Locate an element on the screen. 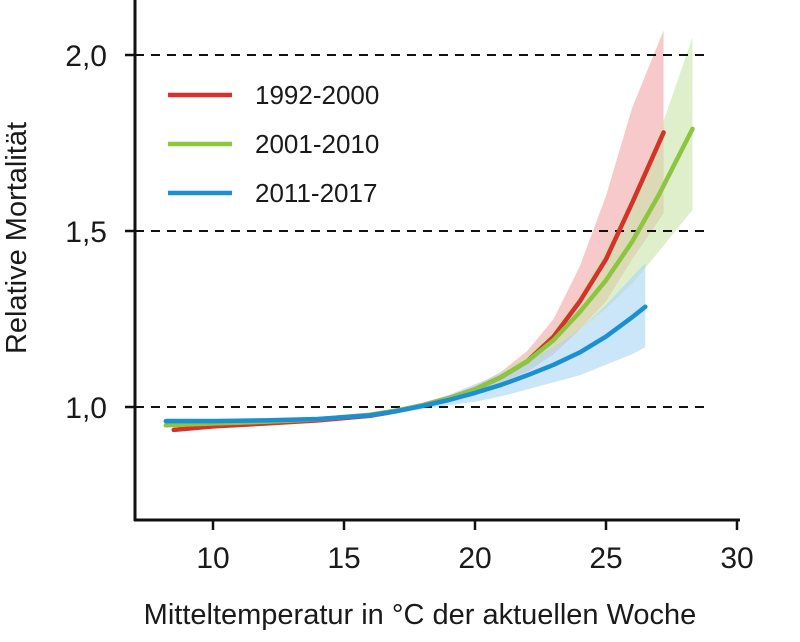 Image resolution: width=800 pixels, height=642 pixels. y-tick-label: 1,0 is located at coordinates (86, 408).